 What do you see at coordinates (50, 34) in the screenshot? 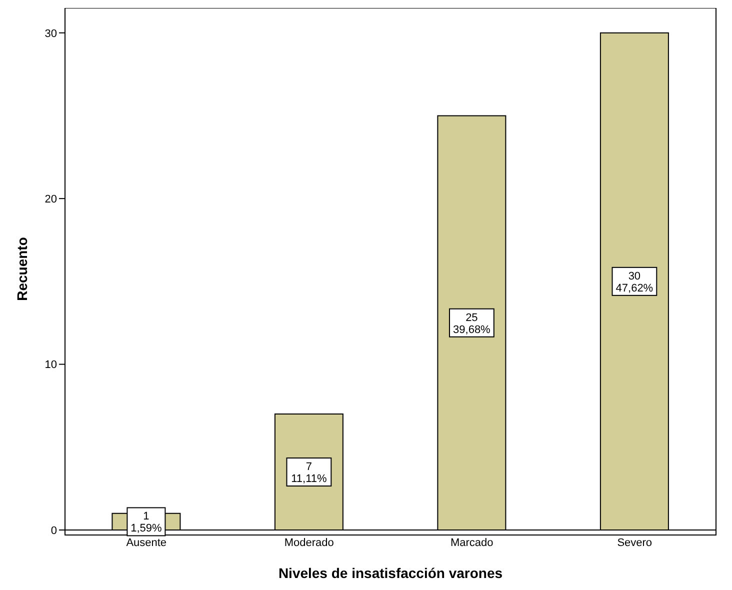
I see `y-tick-label: 30` at bounding box center [50, 34].